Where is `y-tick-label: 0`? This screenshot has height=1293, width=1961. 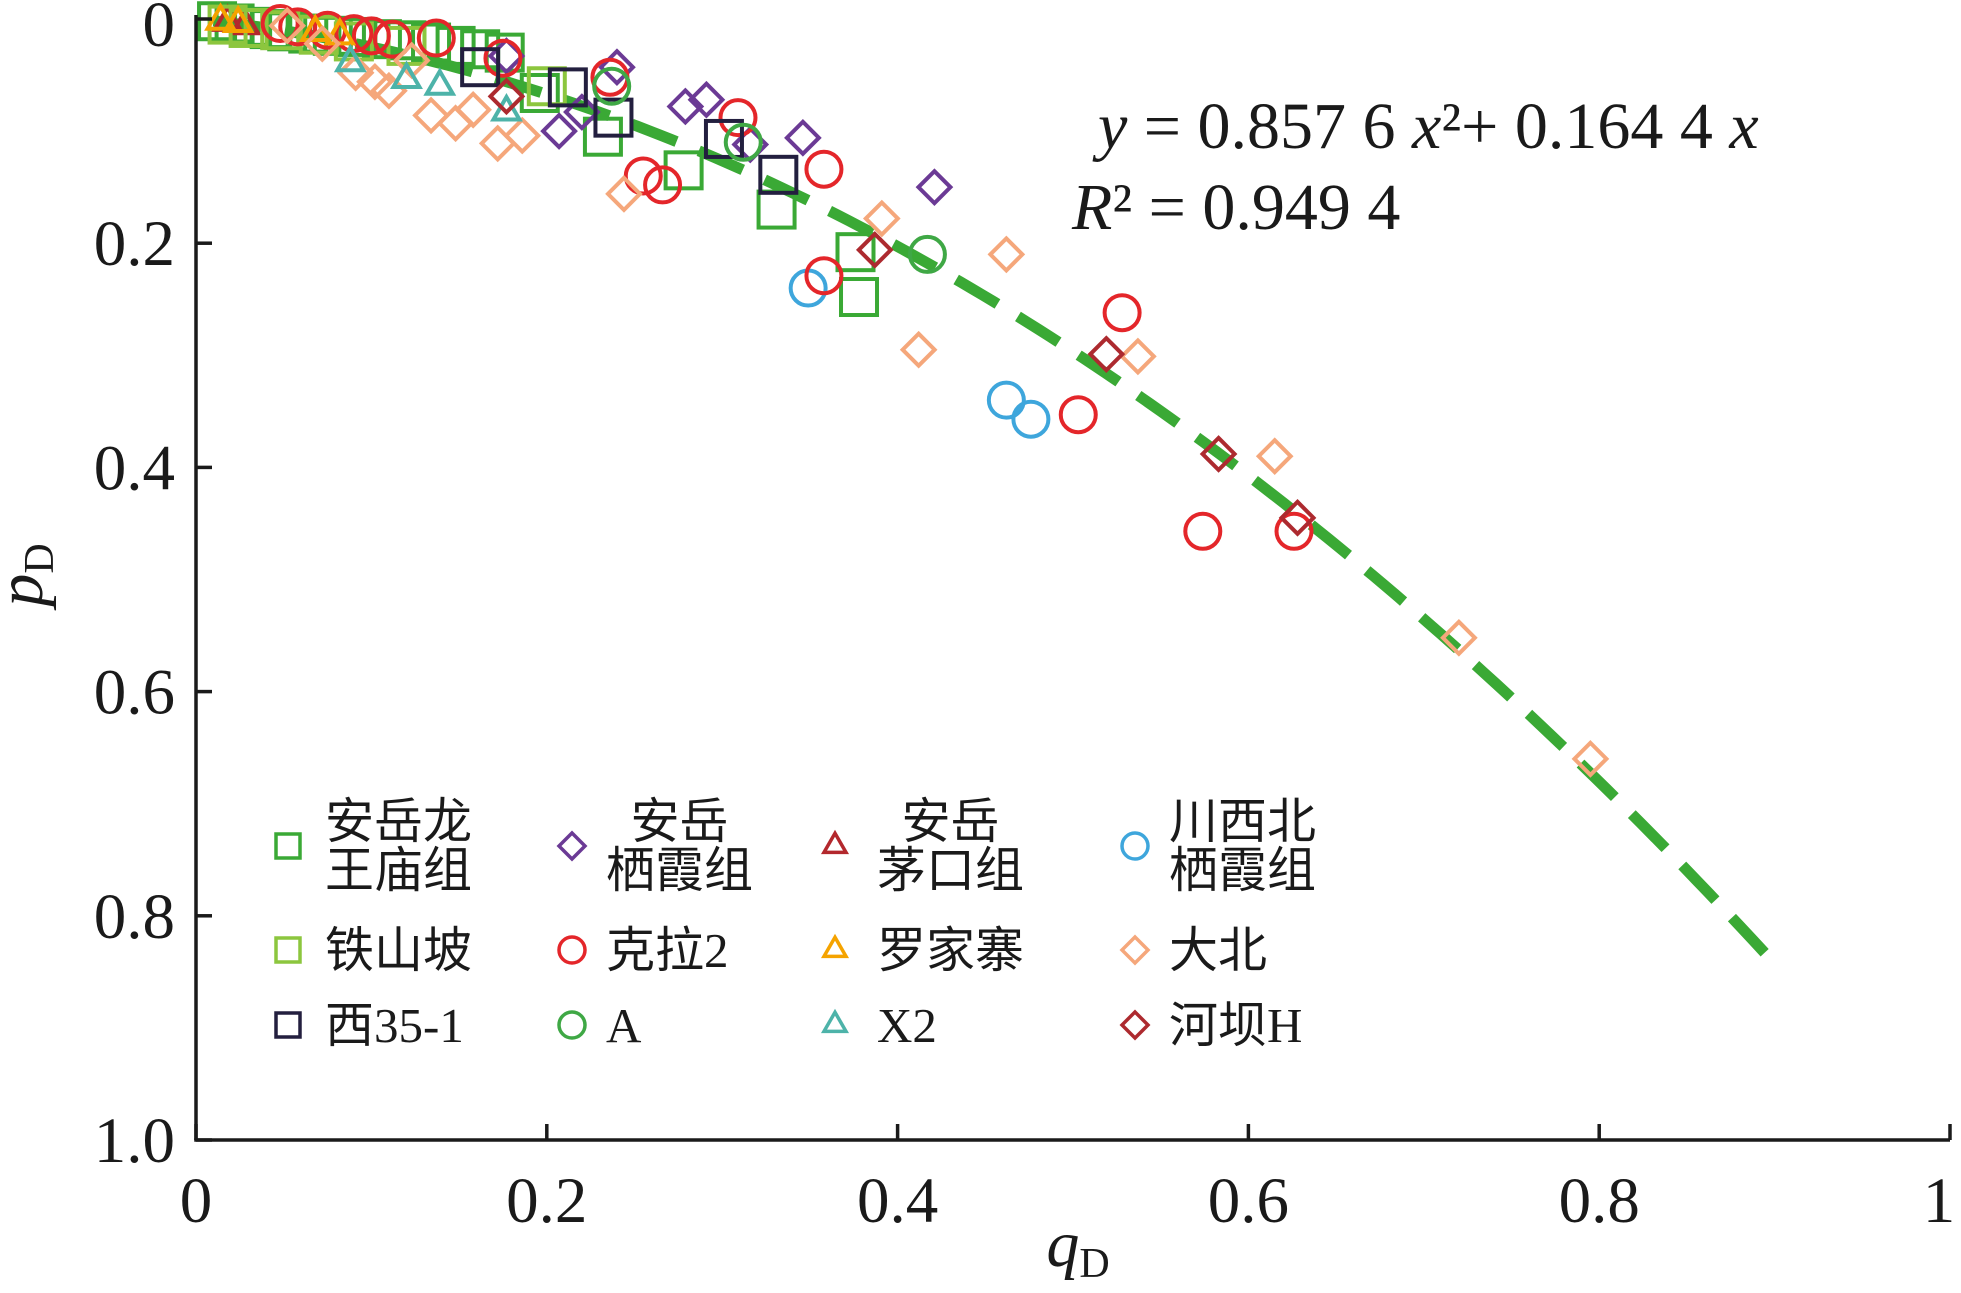 y-tick-label: 0 is located at coordinates (159, 30).